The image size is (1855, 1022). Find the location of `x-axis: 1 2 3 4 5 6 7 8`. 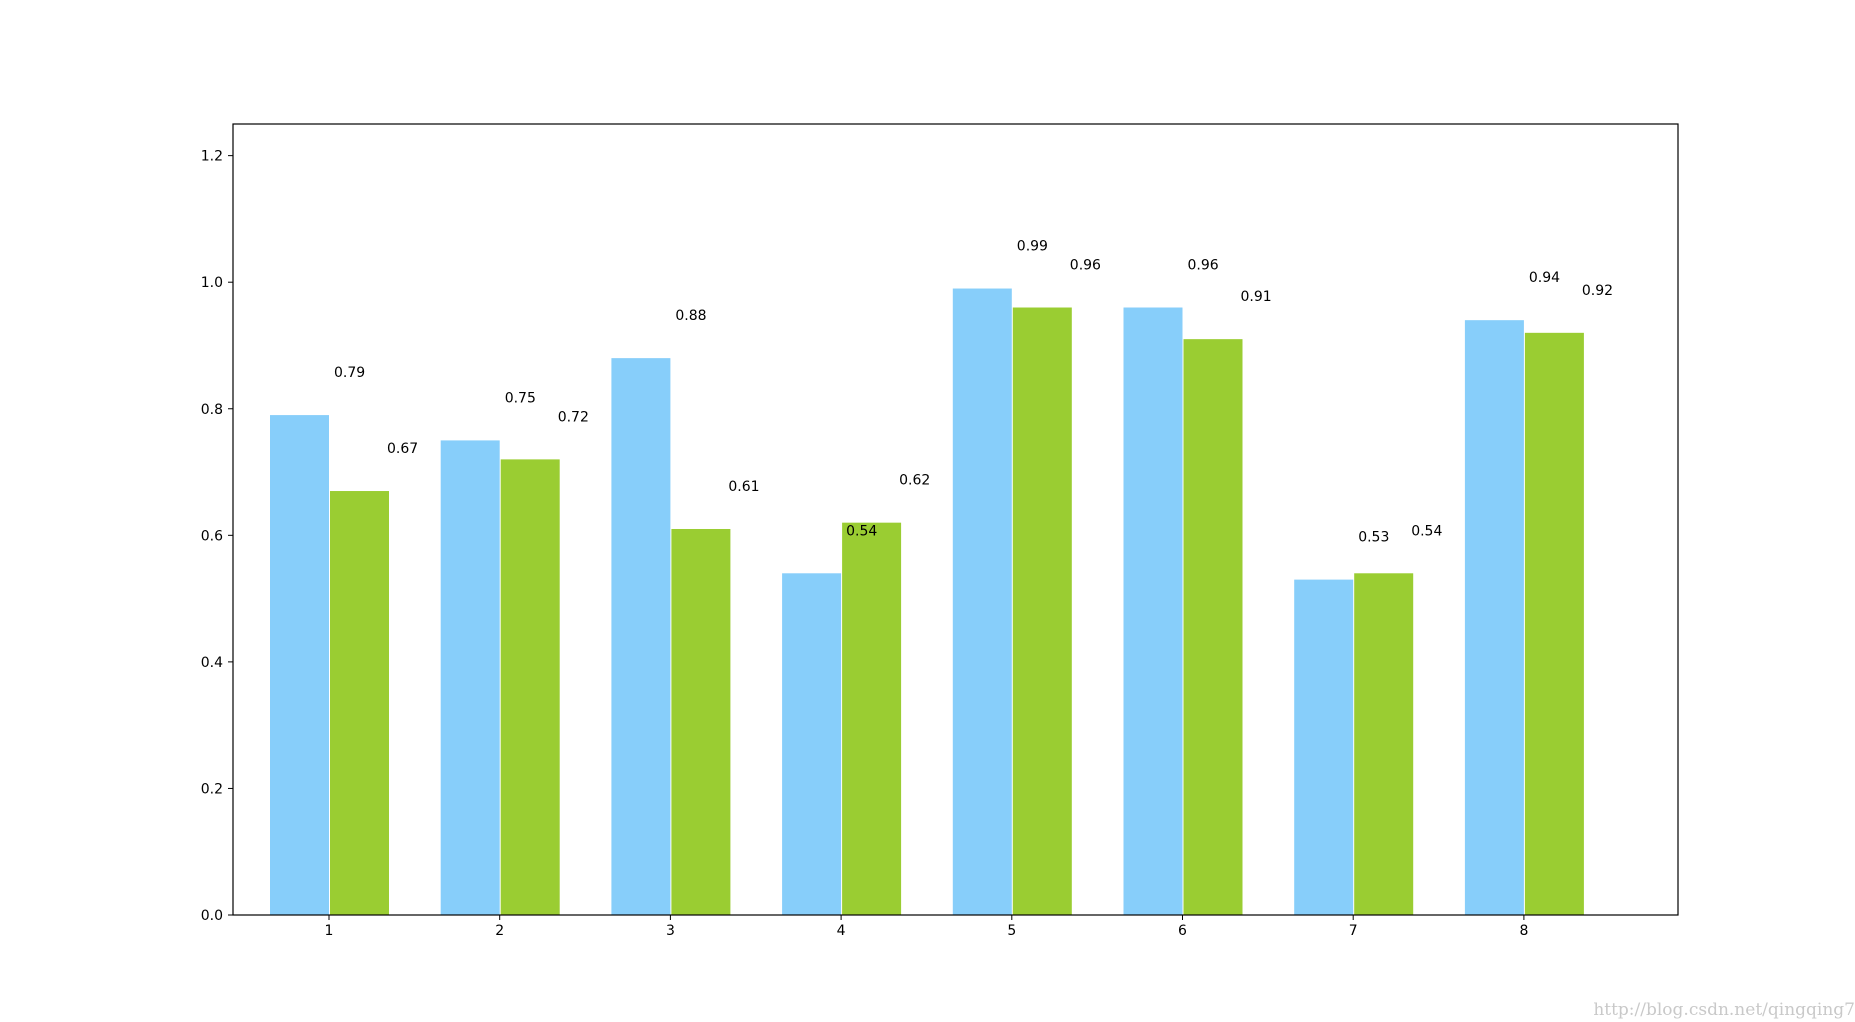

x-axis: 1 2 3 4 5 6 7 8 is located at coordinates (926, 927).